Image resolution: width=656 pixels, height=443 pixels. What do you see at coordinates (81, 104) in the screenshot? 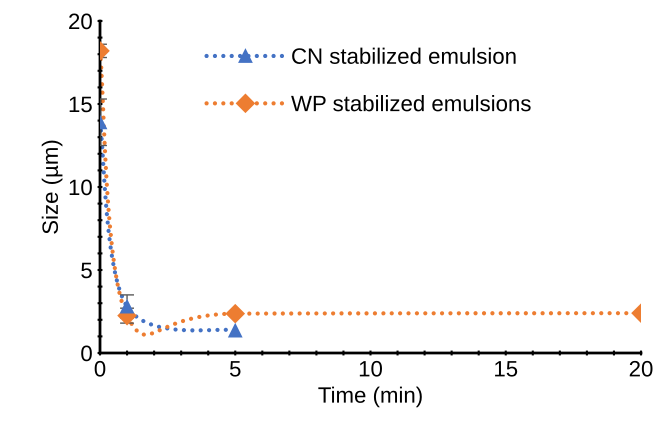
I see `y-tick-label: 15` at bounding box center [81, 104].